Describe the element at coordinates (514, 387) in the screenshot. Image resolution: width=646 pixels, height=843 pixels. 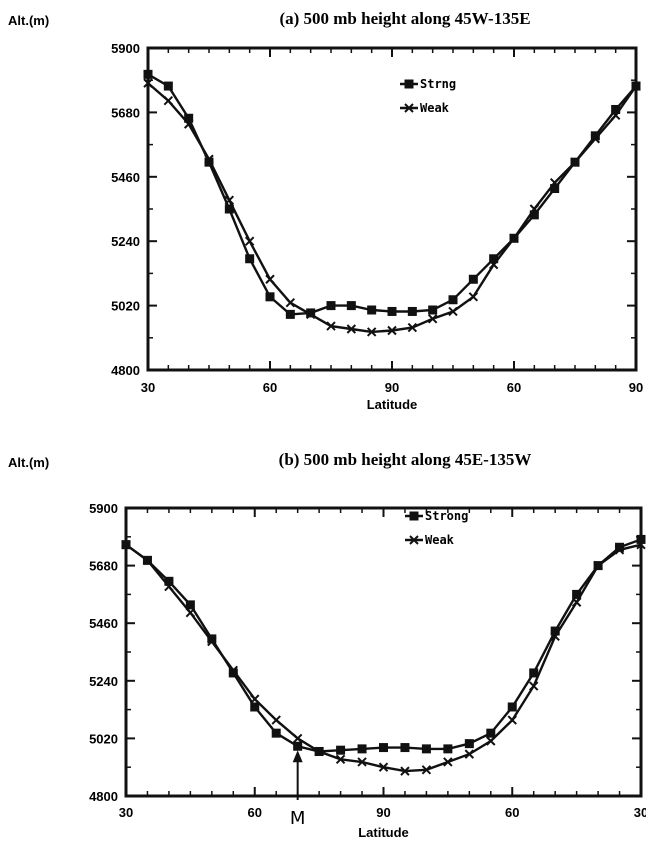
I see `x-tick-label: 60` at that location.